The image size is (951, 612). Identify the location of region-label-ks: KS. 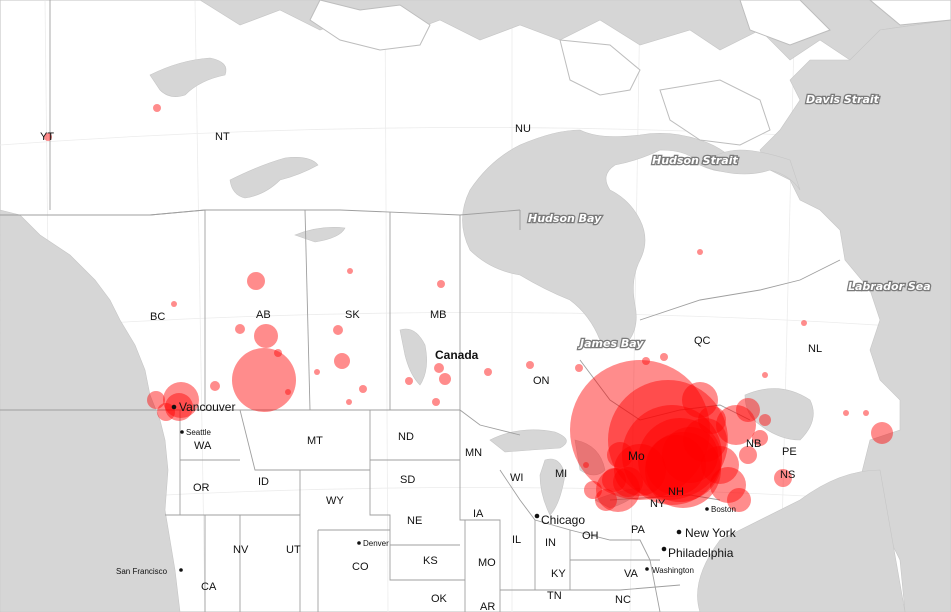
(430, 561).